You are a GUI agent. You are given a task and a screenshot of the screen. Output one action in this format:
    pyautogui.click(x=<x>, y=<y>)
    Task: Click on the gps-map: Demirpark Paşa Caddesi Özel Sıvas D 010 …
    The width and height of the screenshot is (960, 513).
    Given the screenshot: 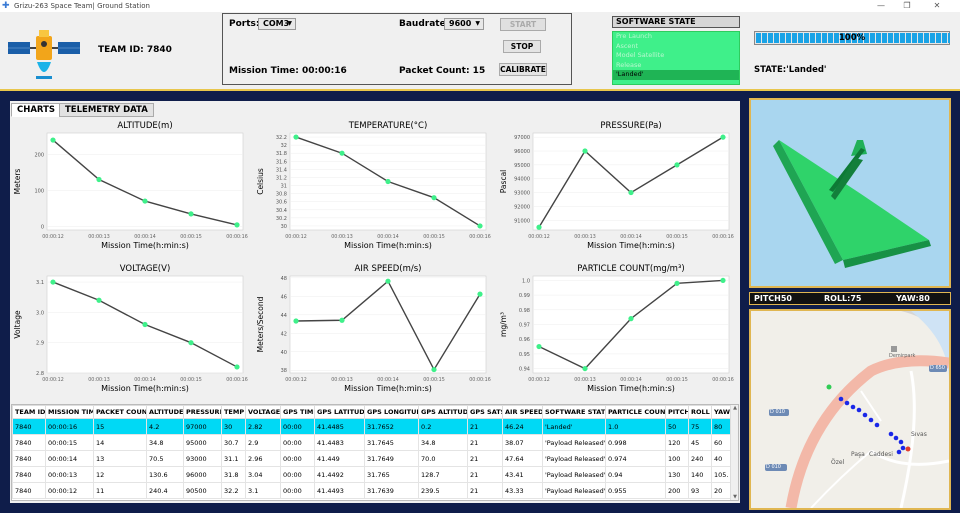 What is the action you would take?
    pyautogui.click(x=850, y=409)
    